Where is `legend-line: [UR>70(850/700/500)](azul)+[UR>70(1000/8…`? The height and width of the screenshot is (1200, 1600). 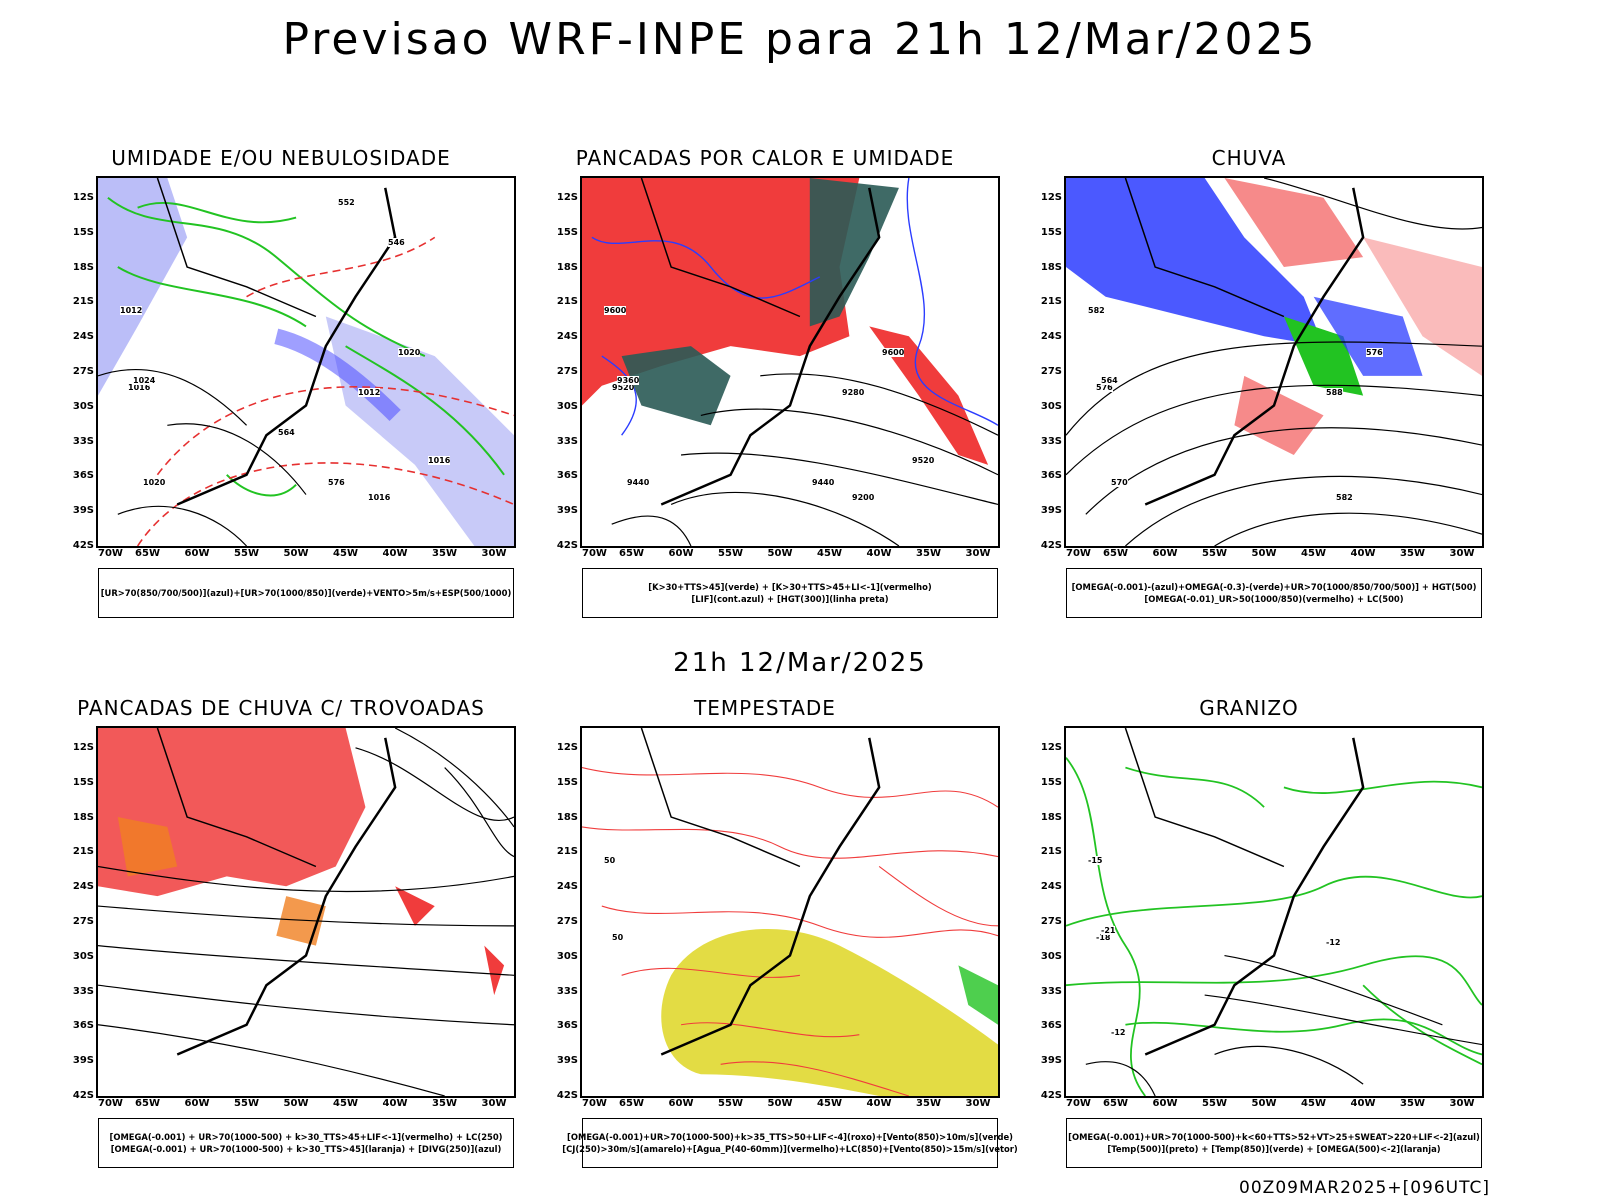 legend-line: [UR>70(850/700/500)](azul)+[UR>70(1000/8… is located at coordinates (306, 593).